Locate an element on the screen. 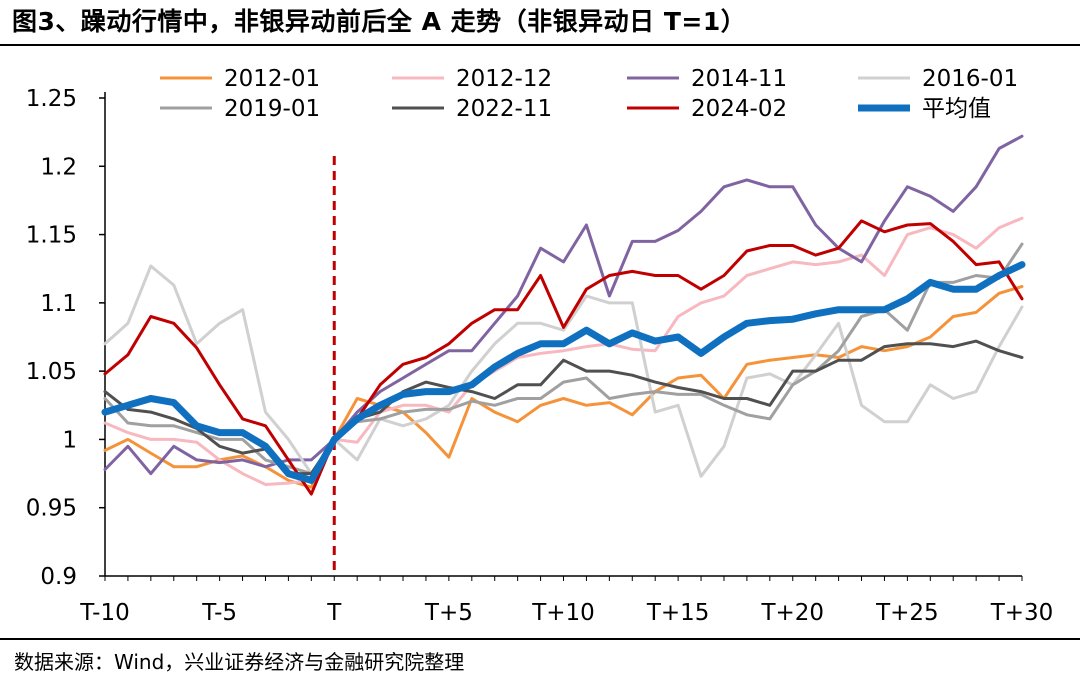 The width and height of the screenshot is (1080, 676). x-tick-label: T+5 is located at coordinates (448, 613).